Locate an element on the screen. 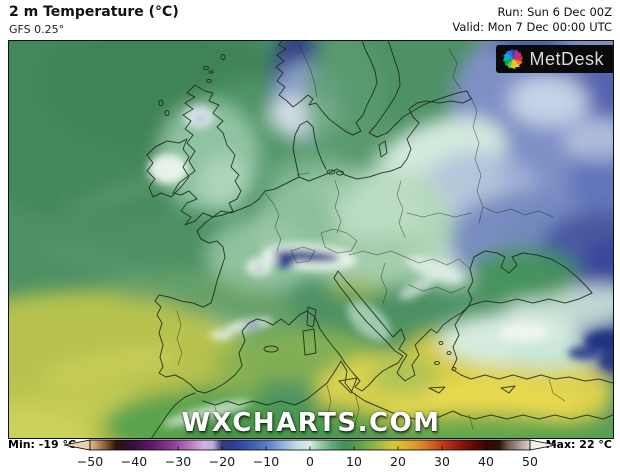  svg-text: 30 is located at coordinates (442, 461).